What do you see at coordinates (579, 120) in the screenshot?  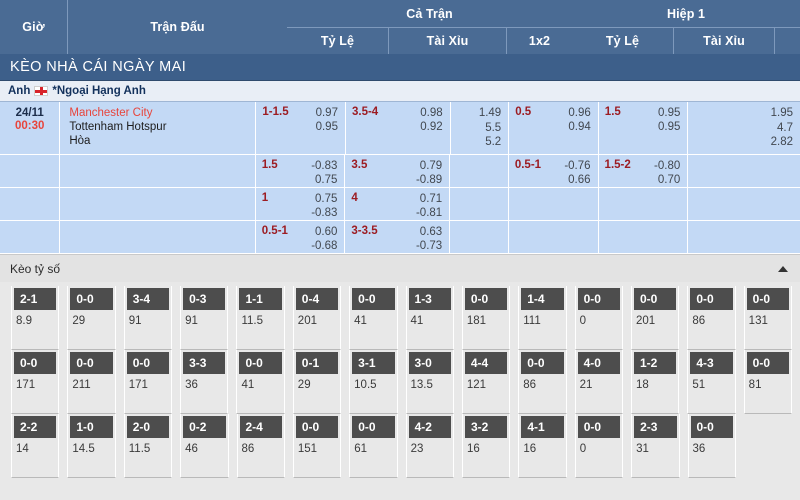 I see `handicap-prices: 0.96 0.94` at bounding box center [579, 120].